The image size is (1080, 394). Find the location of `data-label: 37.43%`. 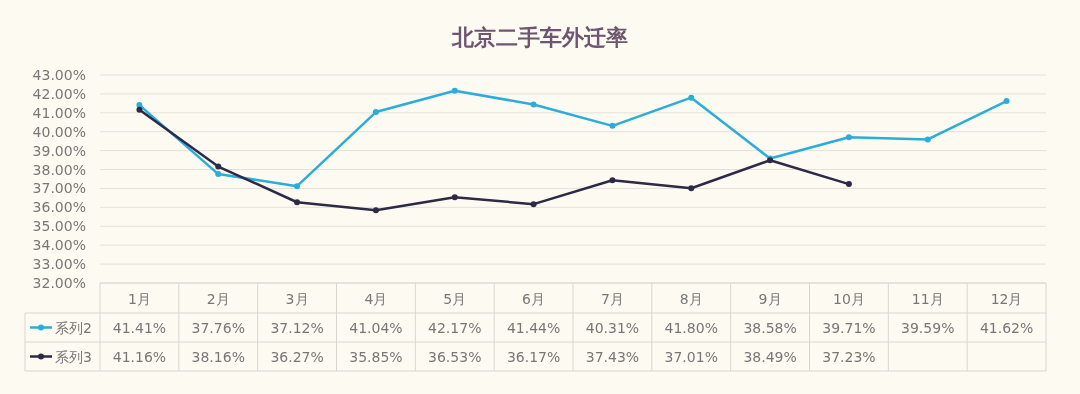

data-label: 37.43% is located at coordinates (612, 356).